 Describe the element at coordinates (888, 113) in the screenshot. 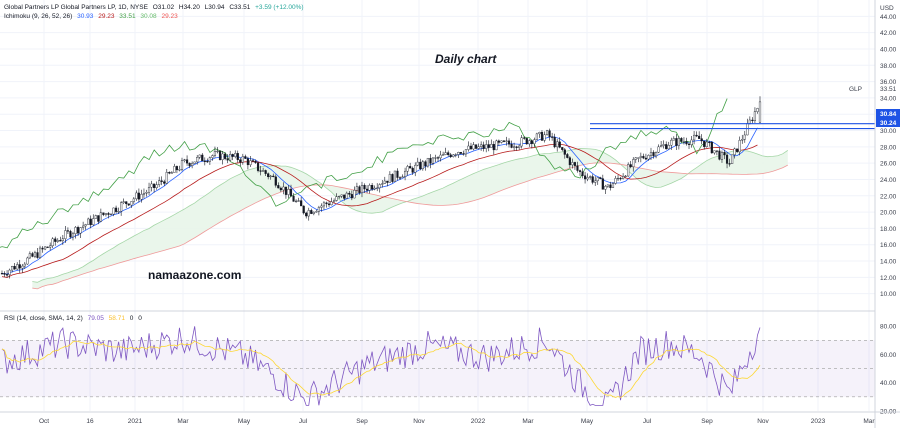

I see `level-upper-tag` at that location.